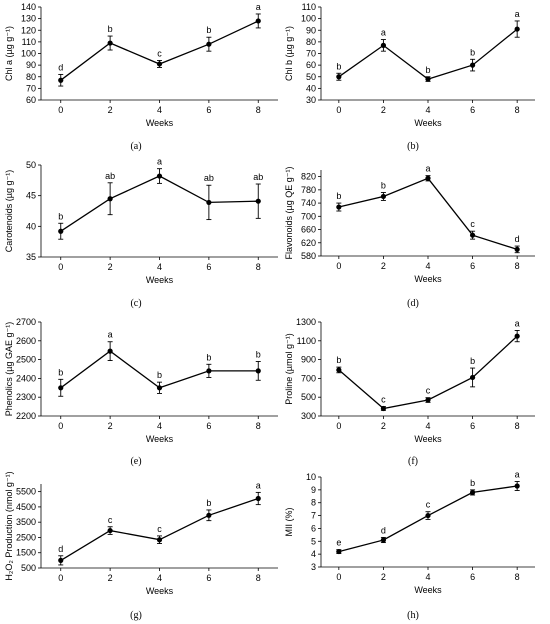 Image resolution: width=550 pixels, height=624 pixels. Describe the element at coordinates (31, 65) in the screenshot. I see `y-tick-label: 90` at that location.